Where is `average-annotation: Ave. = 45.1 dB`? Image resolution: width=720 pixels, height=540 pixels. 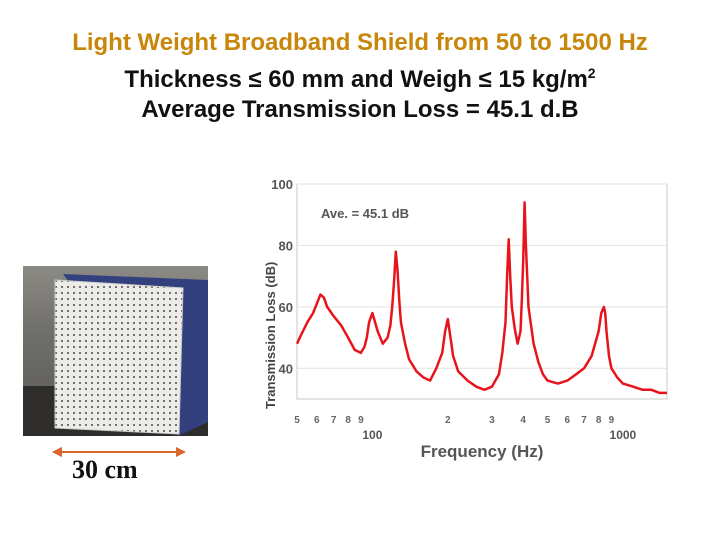
average-annotation: Ave. = 45.1 dB is located at coordinates (365, 213).